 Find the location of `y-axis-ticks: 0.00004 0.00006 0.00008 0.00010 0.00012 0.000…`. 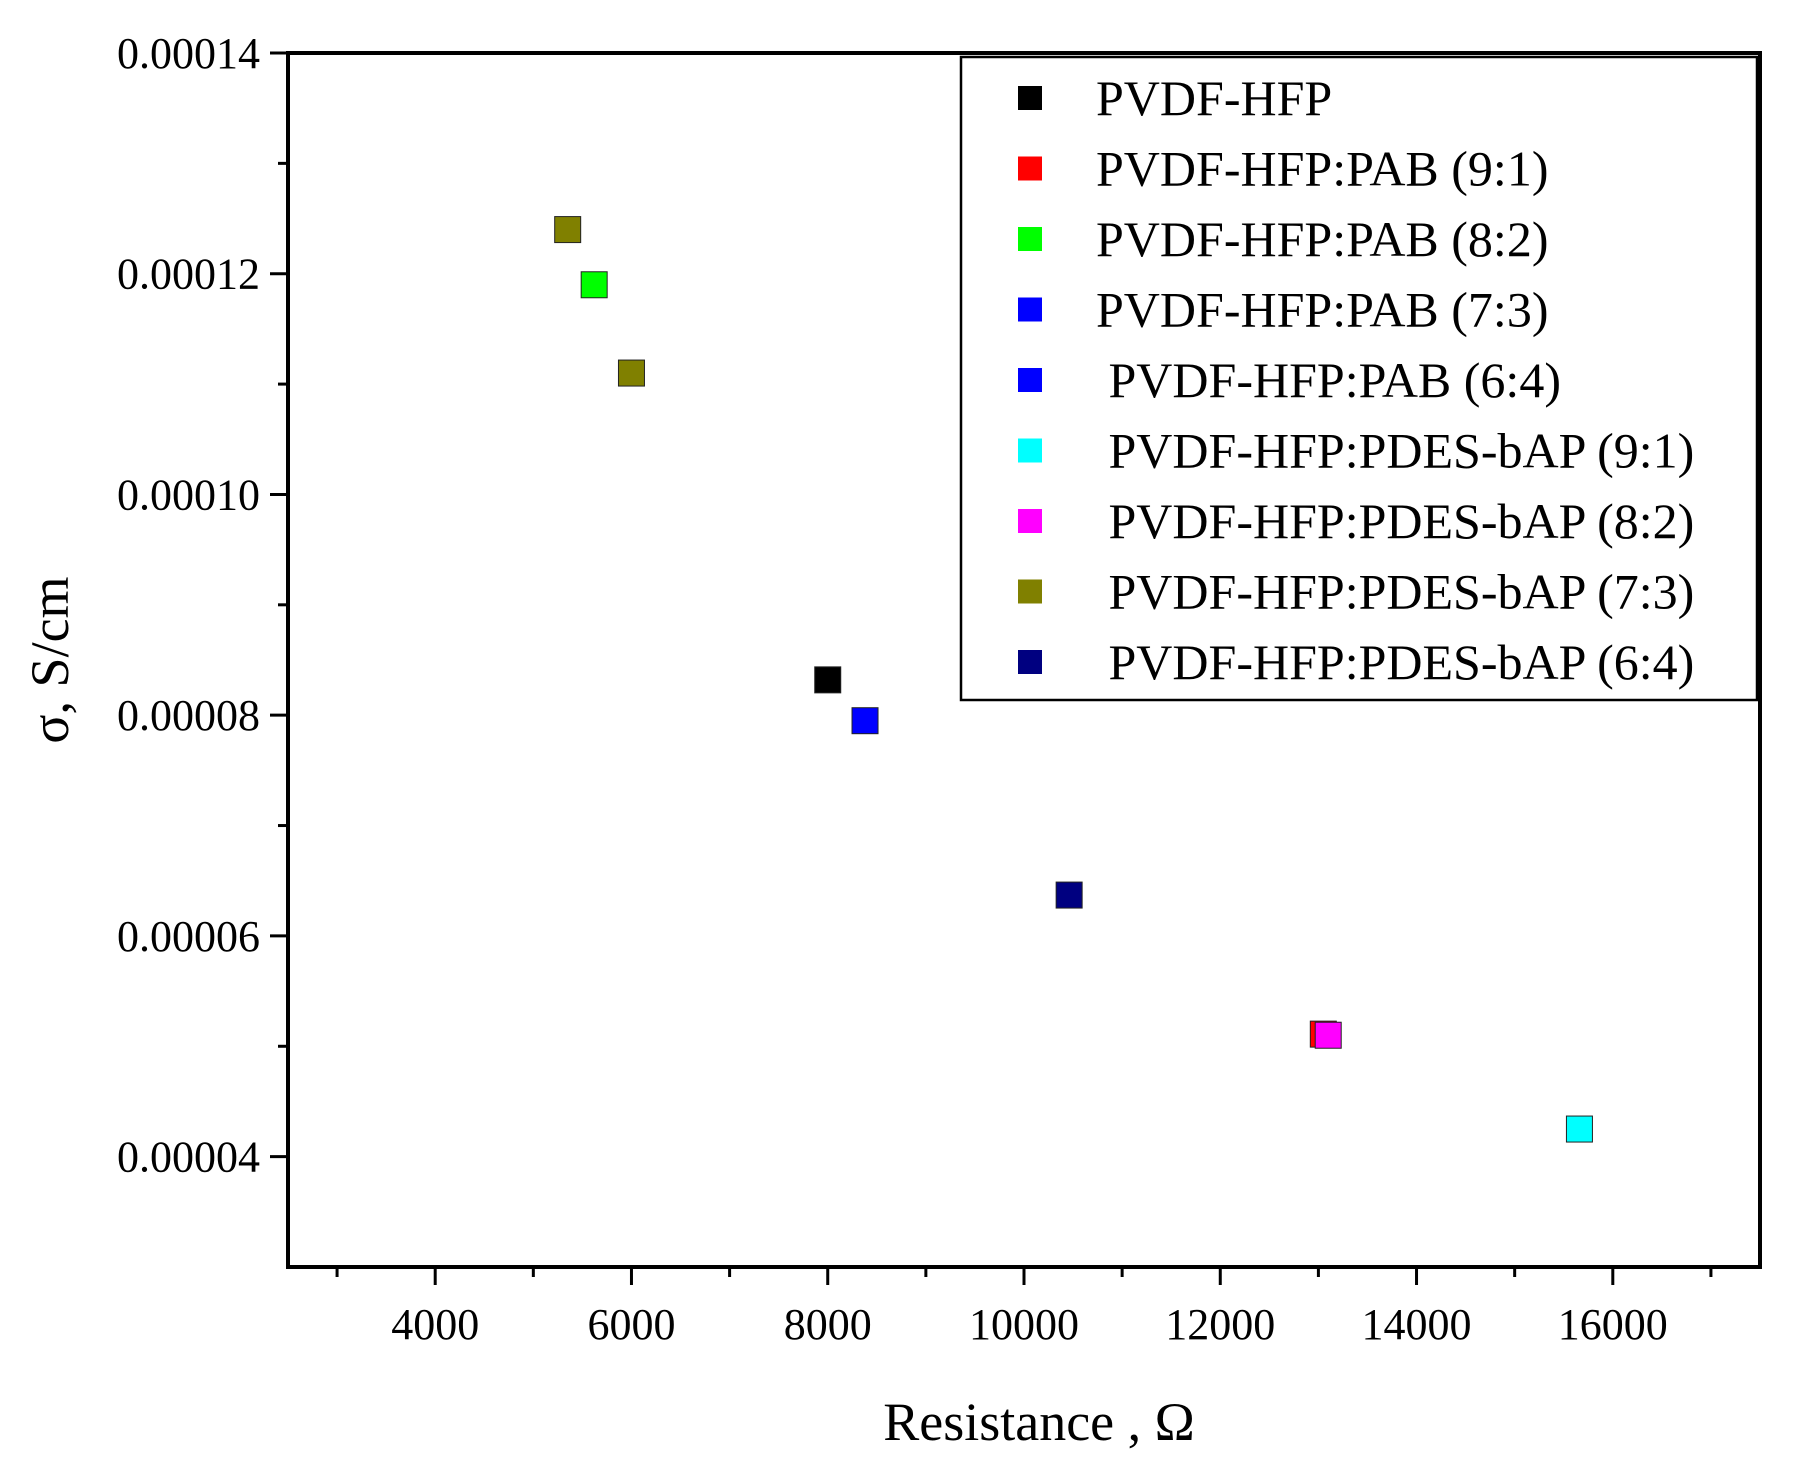

y-axis-ticks: 0.00004 0.00006 0.00008 0.00010 0.00012 0.000… is located at coordinates (202, 605).